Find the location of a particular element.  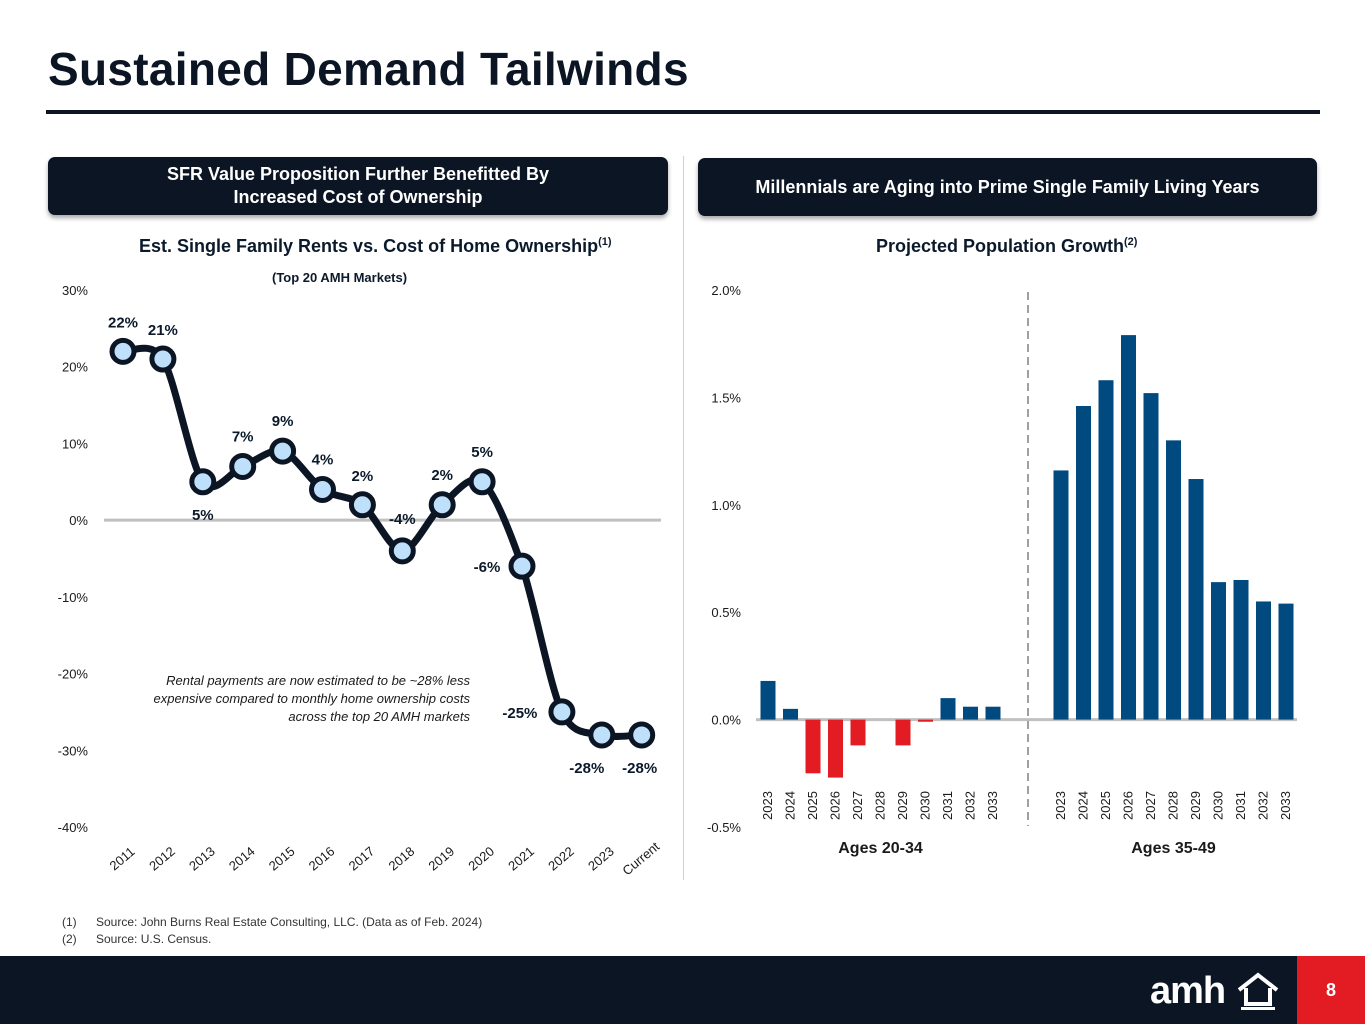

x-tick-label: 2013 is located at coordinates (202, 859).